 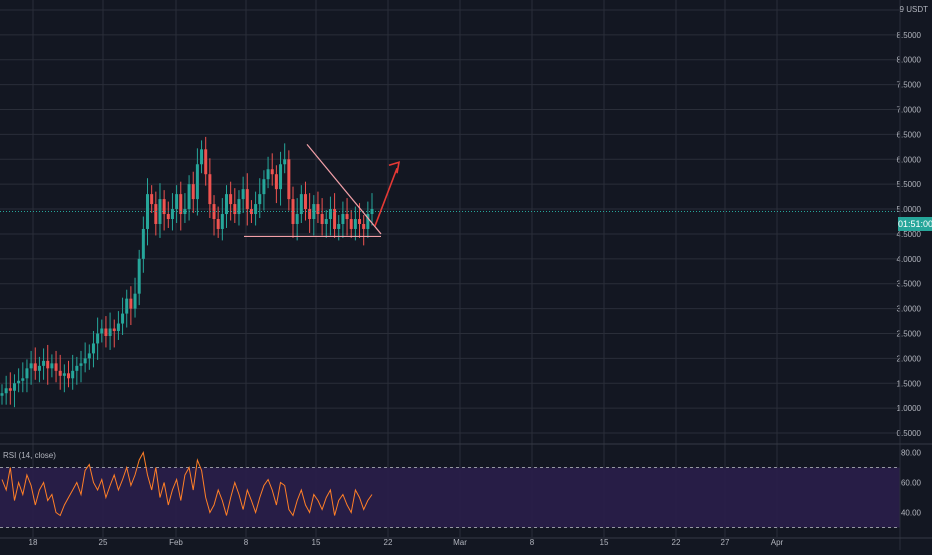 What do you see at coordinates (725, 542) in the screenshot?
I see `time-tick-label: 27` at bounding box center [725, 542].